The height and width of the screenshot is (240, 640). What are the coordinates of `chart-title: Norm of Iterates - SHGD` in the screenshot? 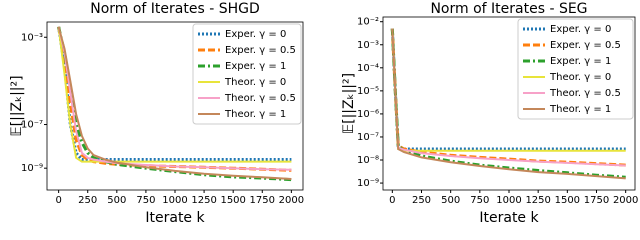 It's located at (175, 9).